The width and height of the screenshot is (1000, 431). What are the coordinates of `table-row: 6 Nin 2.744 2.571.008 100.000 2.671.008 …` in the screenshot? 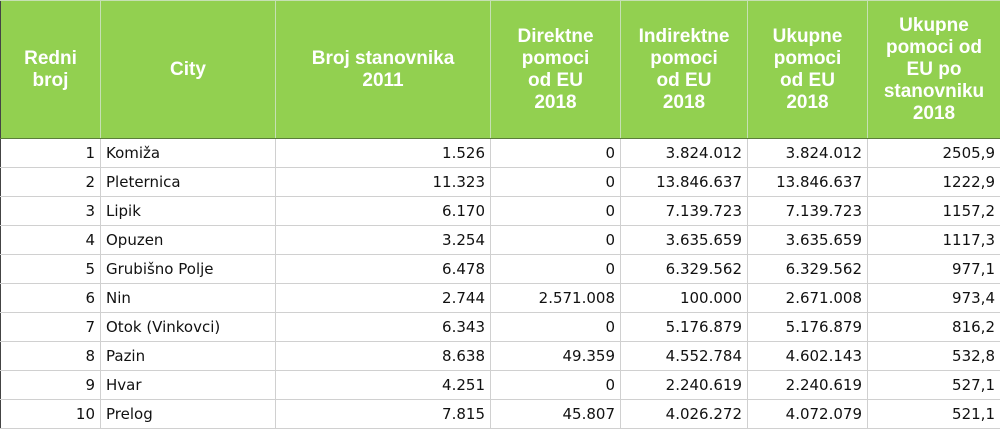 It's located at (500, 298).